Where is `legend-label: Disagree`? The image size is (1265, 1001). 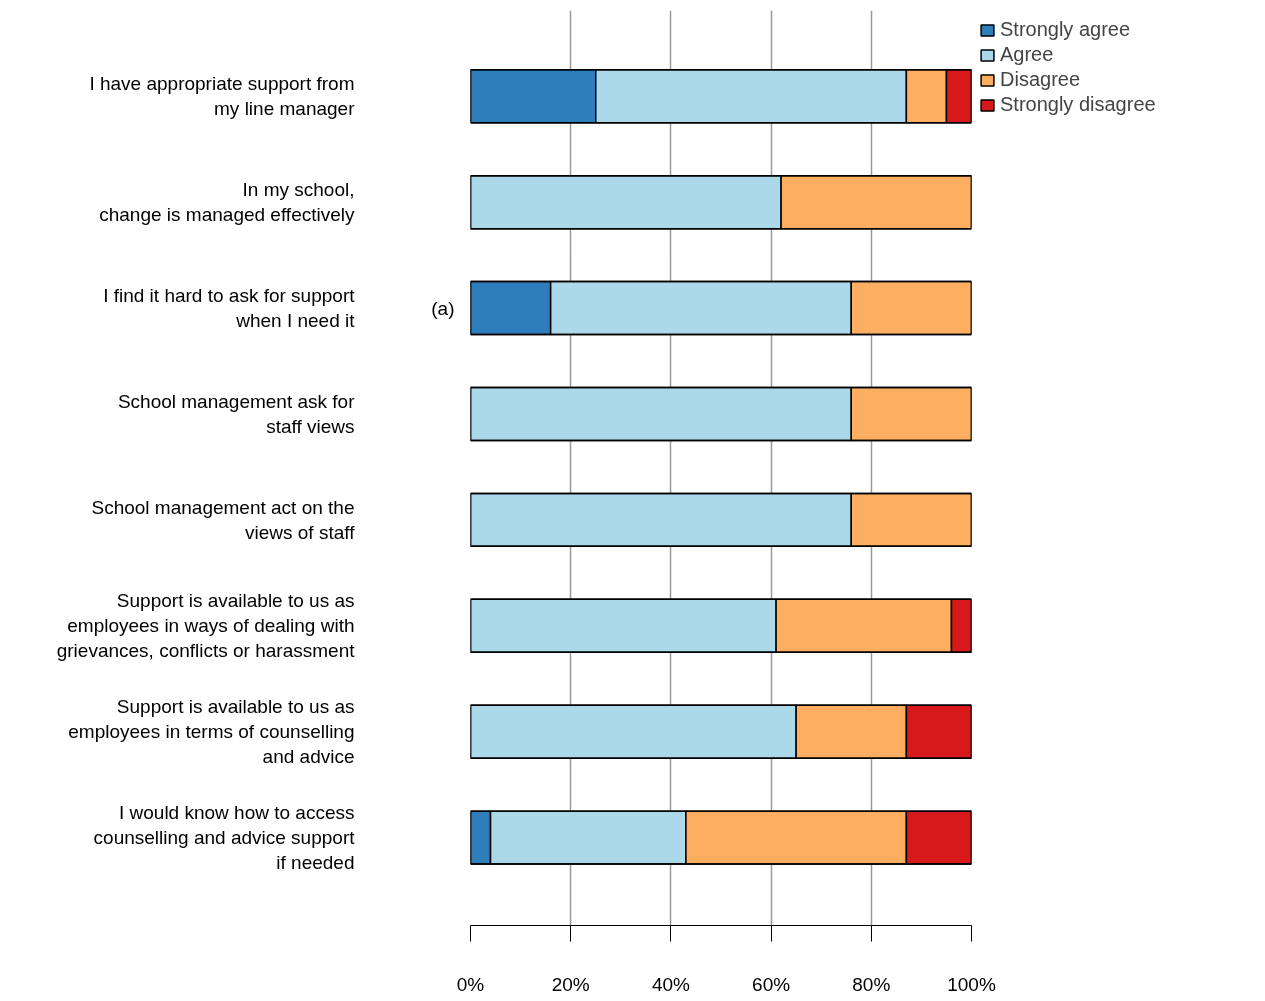
legend-label: Disagree is located at coordinates (1040, 79).